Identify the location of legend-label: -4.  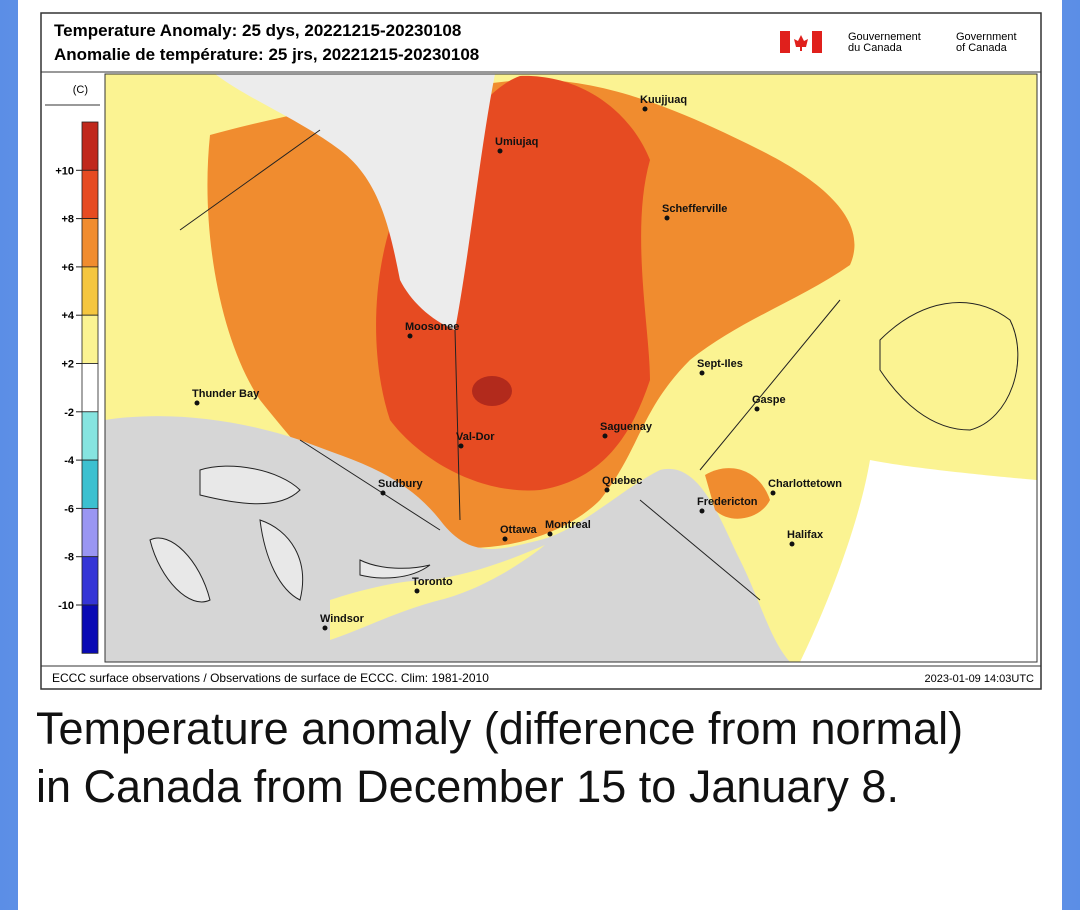
(69, 461).